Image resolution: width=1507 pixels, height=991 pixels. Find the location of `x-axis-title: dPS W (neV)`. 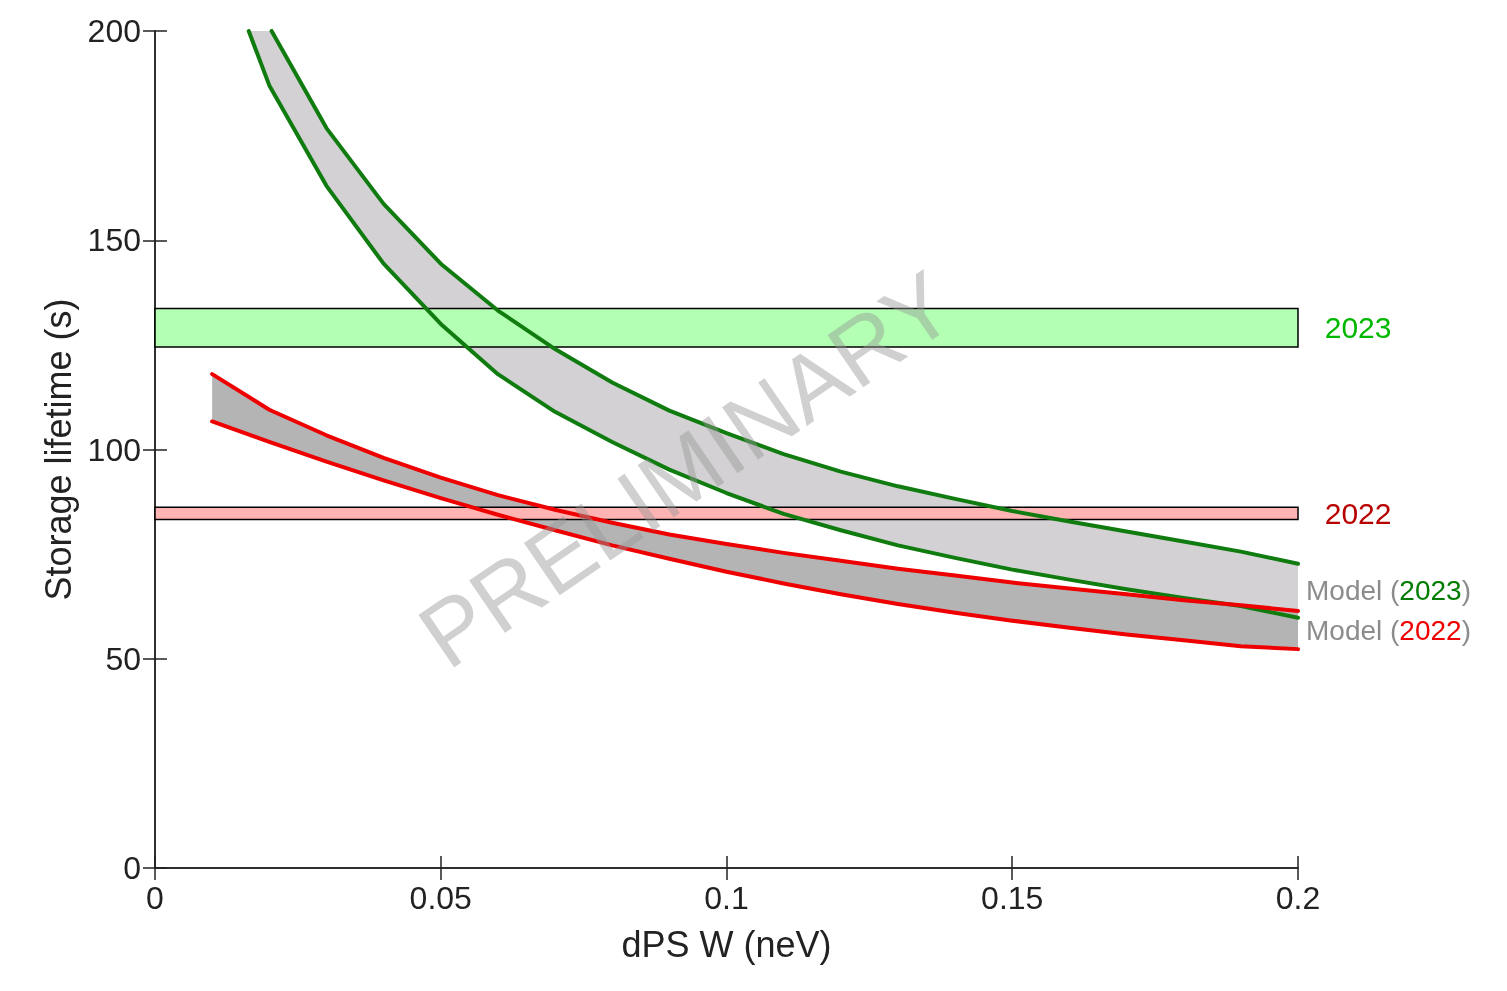

x-axis-title: dPS W (neV) is located at coordinates (726, 944).